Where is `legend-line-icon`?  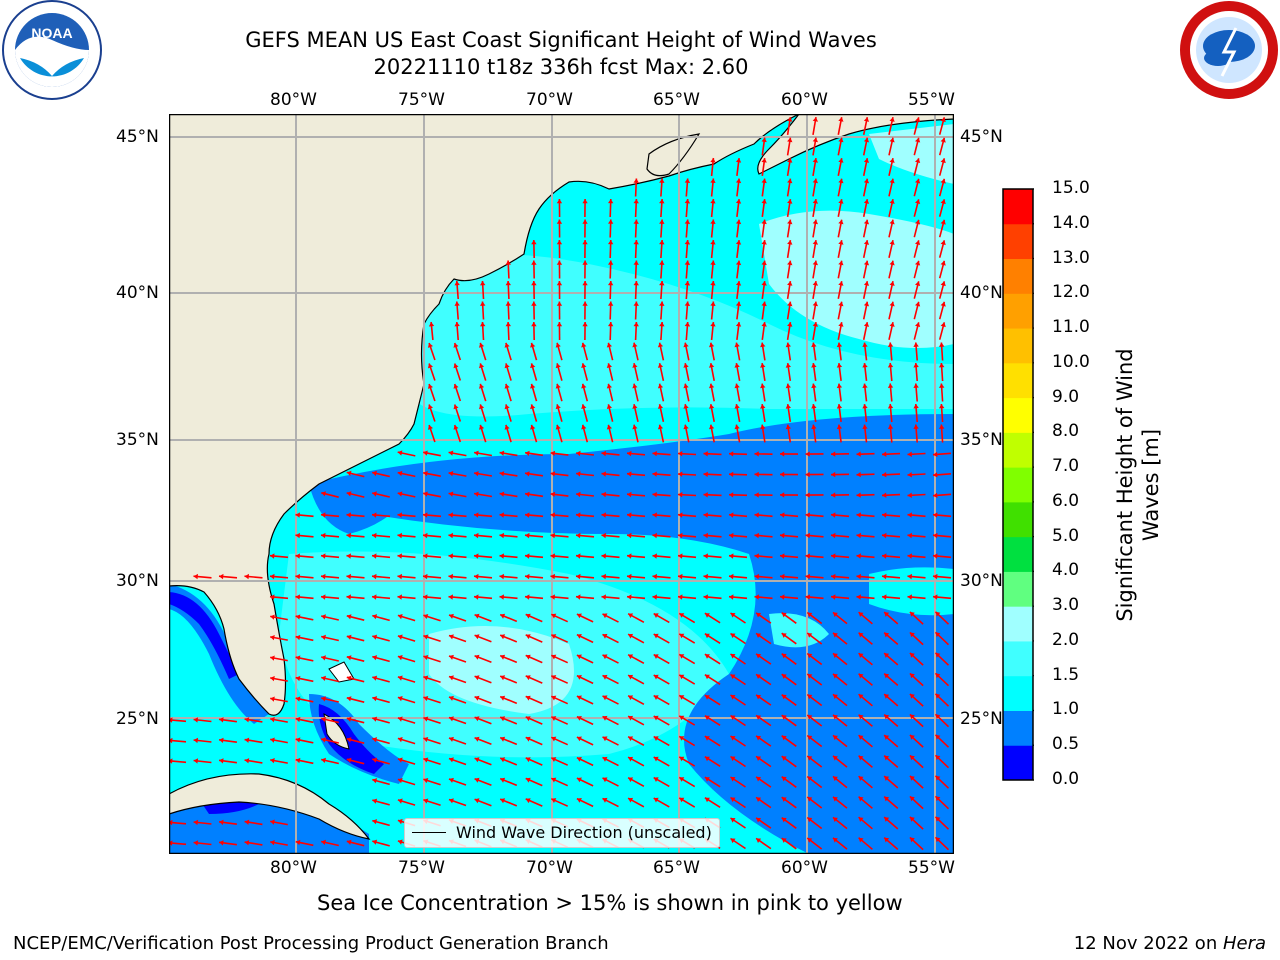 legend-line-icon is located at coordinates (429, 832).